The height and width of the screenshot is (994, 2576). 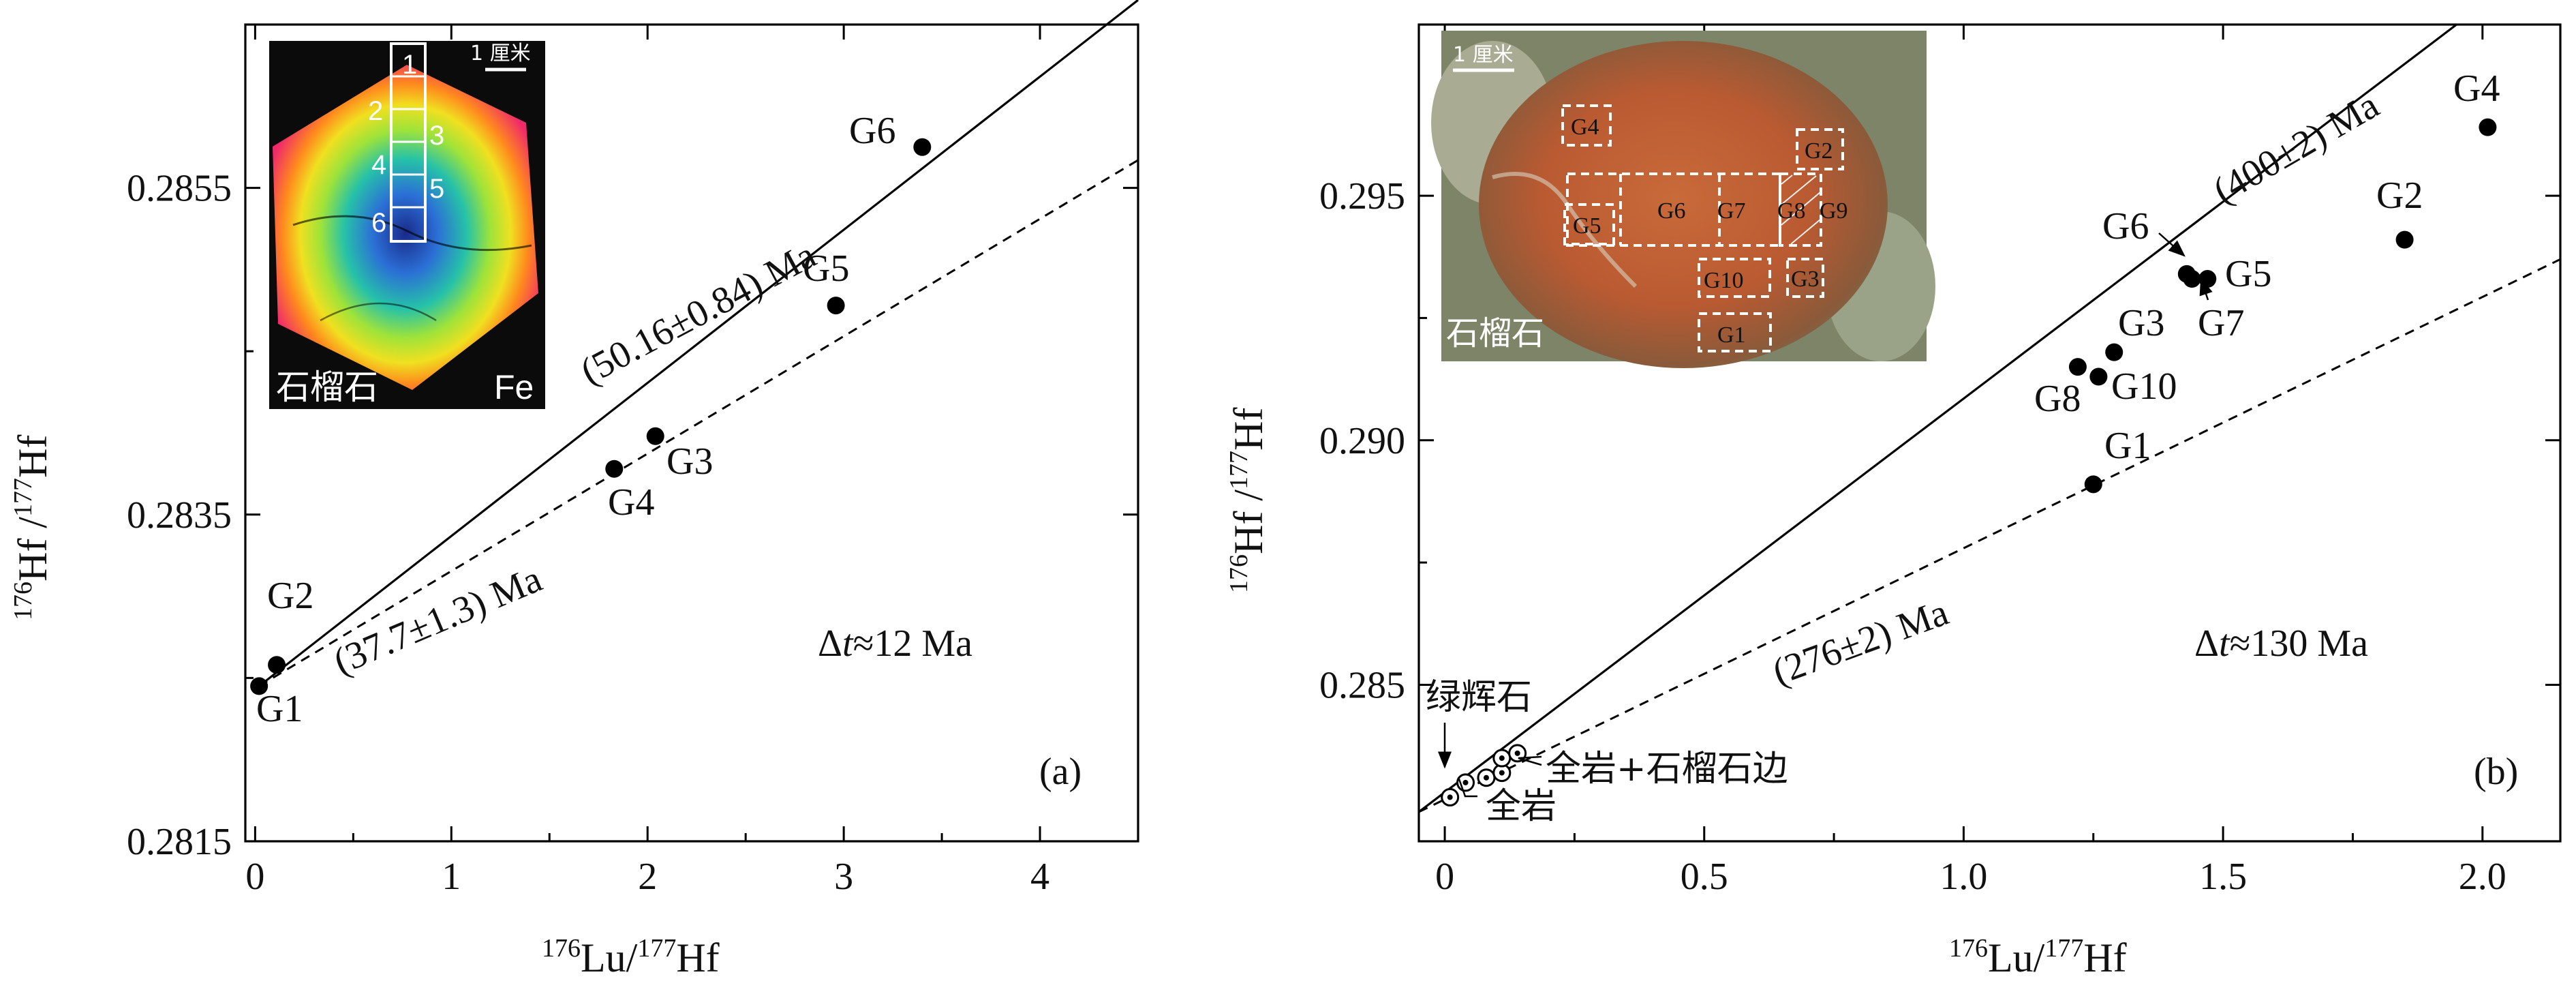 What do you see at coordinates (1587, 226) in the screenshot?
I see `zone-label-g5: G5` at bounding box center [1587, 226].